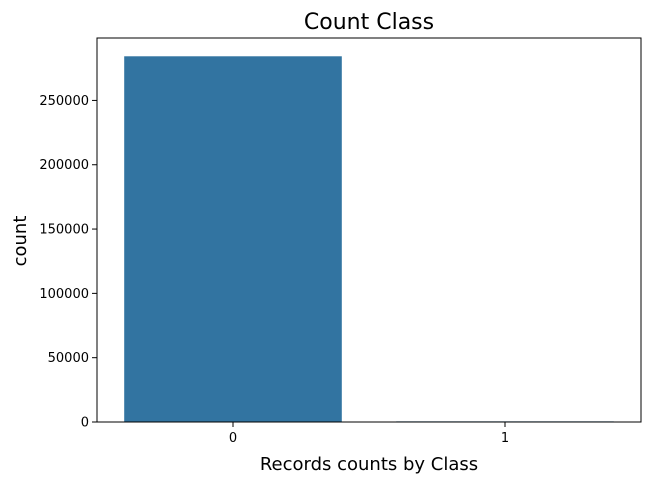 The height and width of the screenshot is (481, 650). I want to click on y-tick-label: 0, so click(85, 423).